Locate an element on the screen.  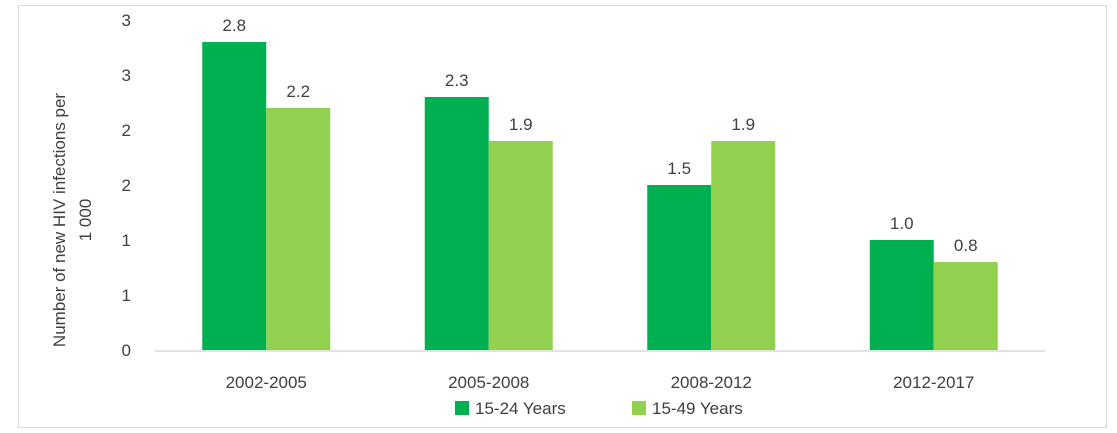
y-axis-title-line-1: Number of new HIV infections per is located at coordinates (59, 220).